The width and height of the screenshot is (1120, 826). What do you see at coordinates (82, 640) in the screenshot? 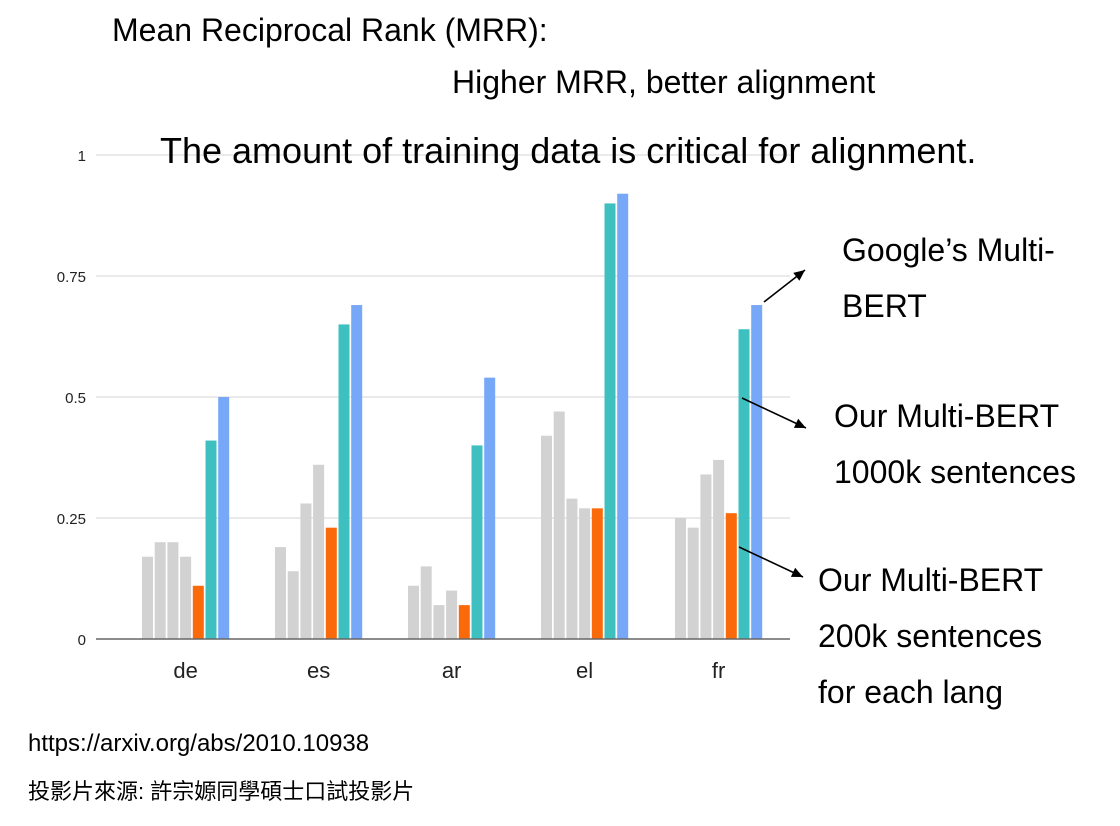
I see `y-tick-label: 0` at bounding box center [82, 640].